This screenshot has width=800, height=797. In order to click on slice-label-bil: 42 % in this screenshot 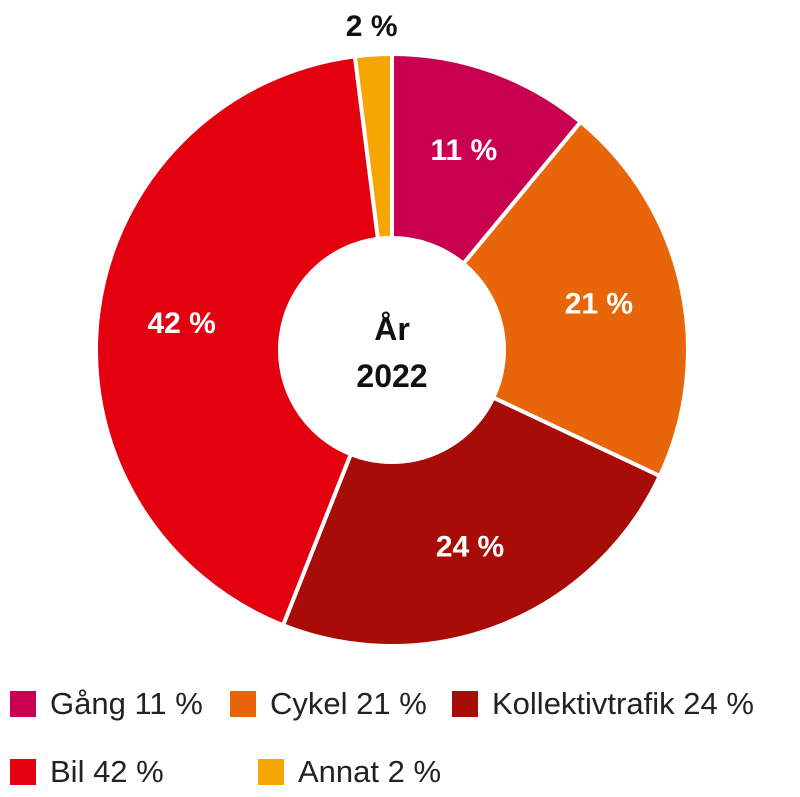, I will do `click(181, 323)`.